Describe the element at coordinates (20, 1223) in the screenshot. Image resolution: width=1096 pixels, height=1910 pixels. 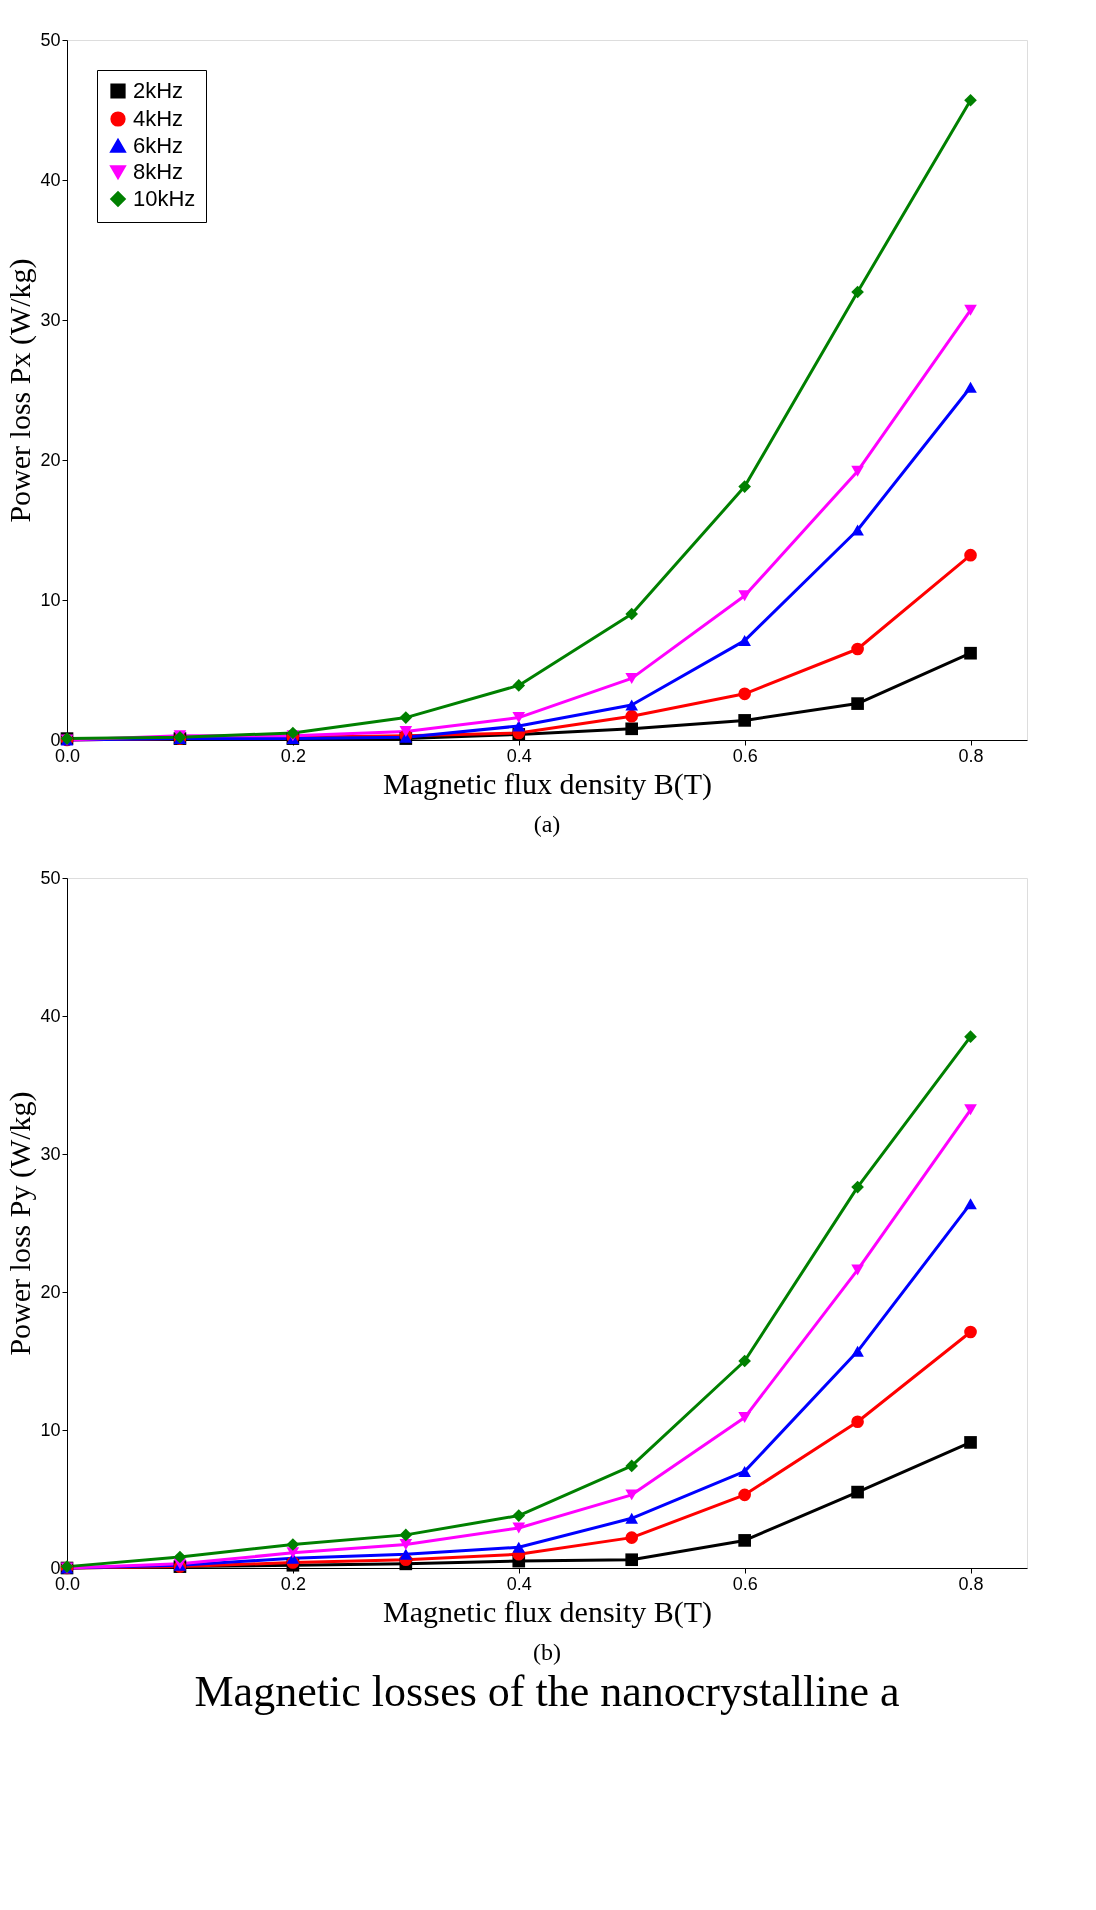
I see `y-axis-title: Power loss Py (W/kg)` at that location.